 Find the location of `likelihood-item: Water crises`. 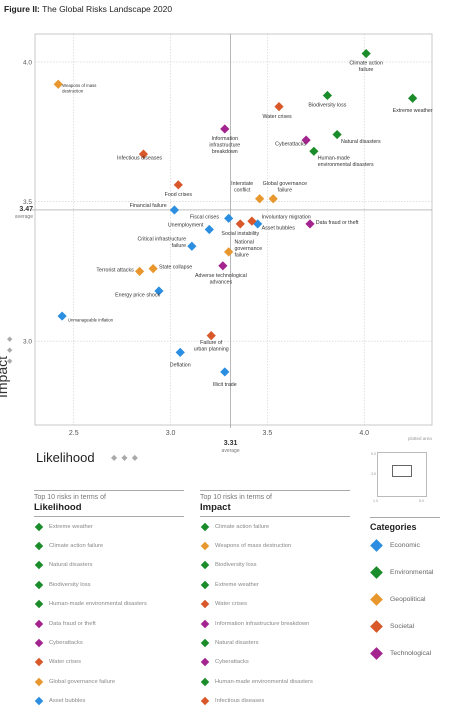

likelihood-item: Water crises is located at coordinates (109, 662).